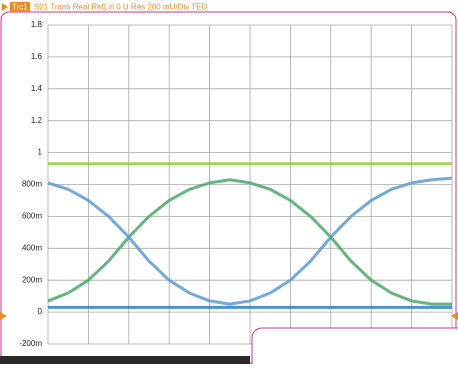 The width and height of the screenshot is (458, 369). I want to click on status-bar, so click(125, 360).